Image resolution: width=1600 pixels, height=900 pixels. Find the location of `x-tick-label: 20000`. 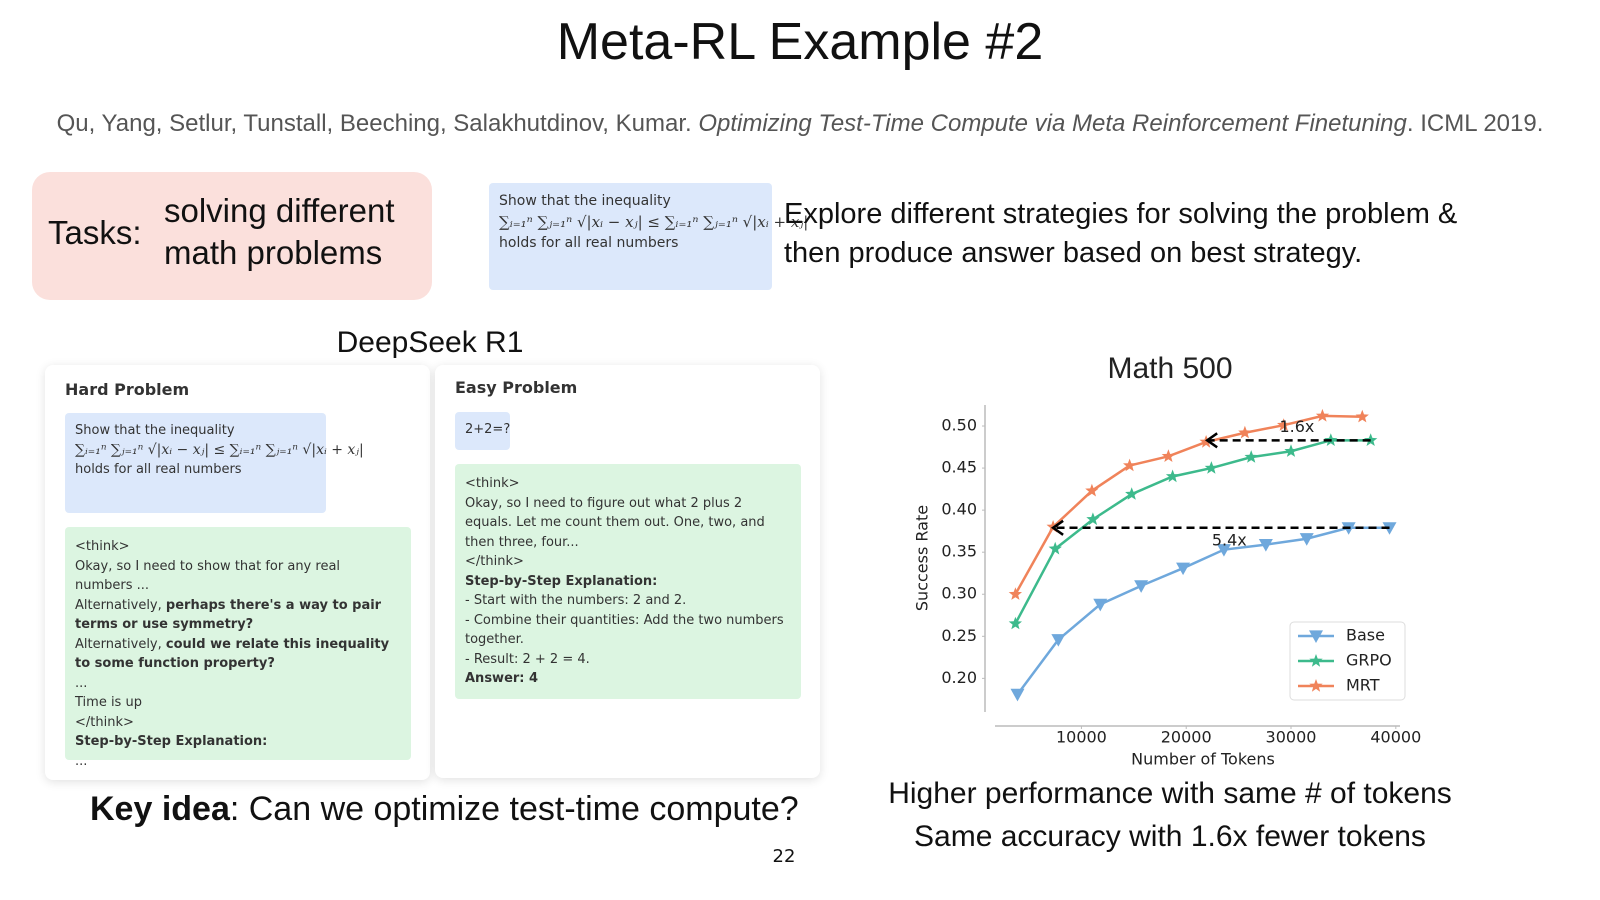

x-tick-label: 20000 is located at coordinates (1186, 737).